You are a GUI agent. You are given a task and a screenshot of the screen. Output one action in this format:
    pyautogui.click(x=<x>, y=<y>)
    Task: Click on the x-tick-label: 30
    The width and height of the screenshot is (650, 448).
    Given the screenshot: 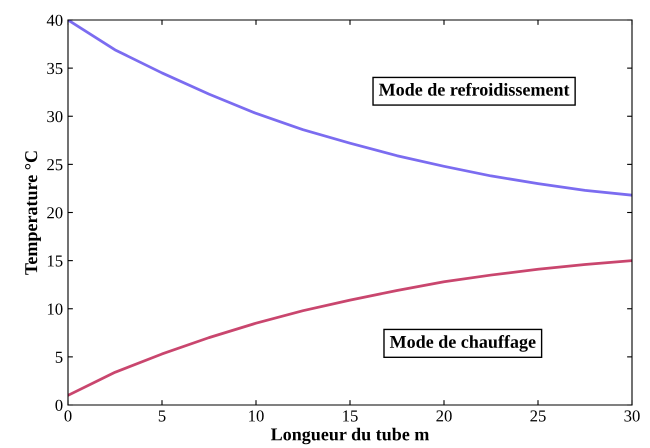 What is the action you would take?
    pyautogui.click(x=632, y=416)
    